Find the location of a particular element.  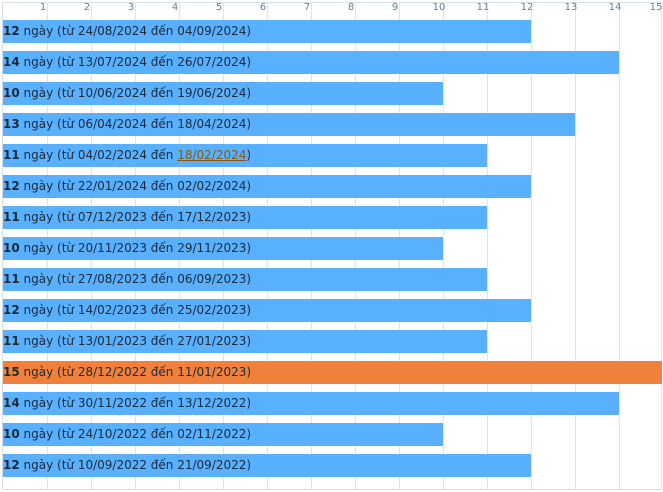

x-tick-label-8: 8 is located at coordinates (351, 7).